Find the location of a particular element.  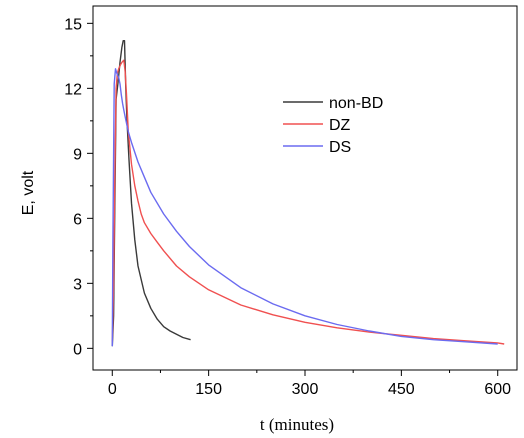

y-tick-label: 15 is located at coordinates (73, 24).